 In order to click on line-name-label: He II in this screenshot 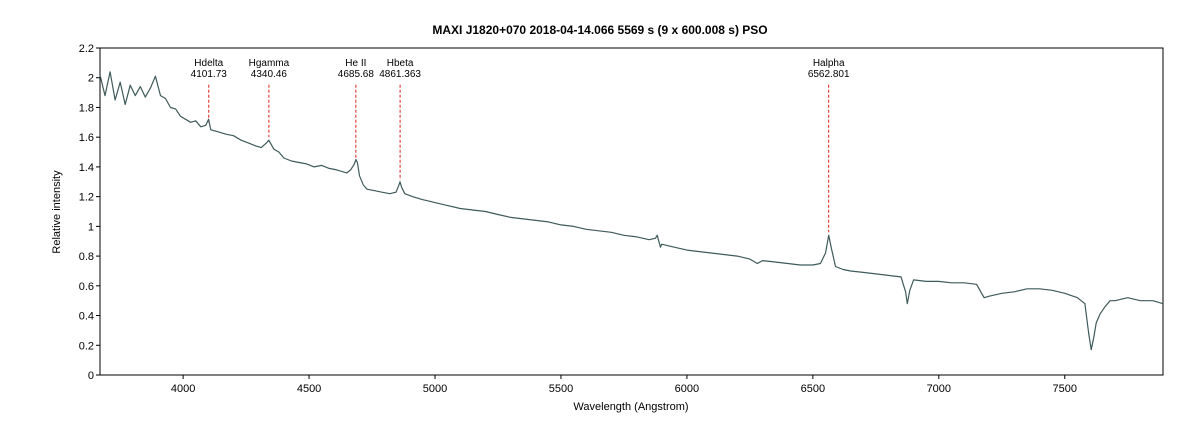, I will do `click(355, 63)`.